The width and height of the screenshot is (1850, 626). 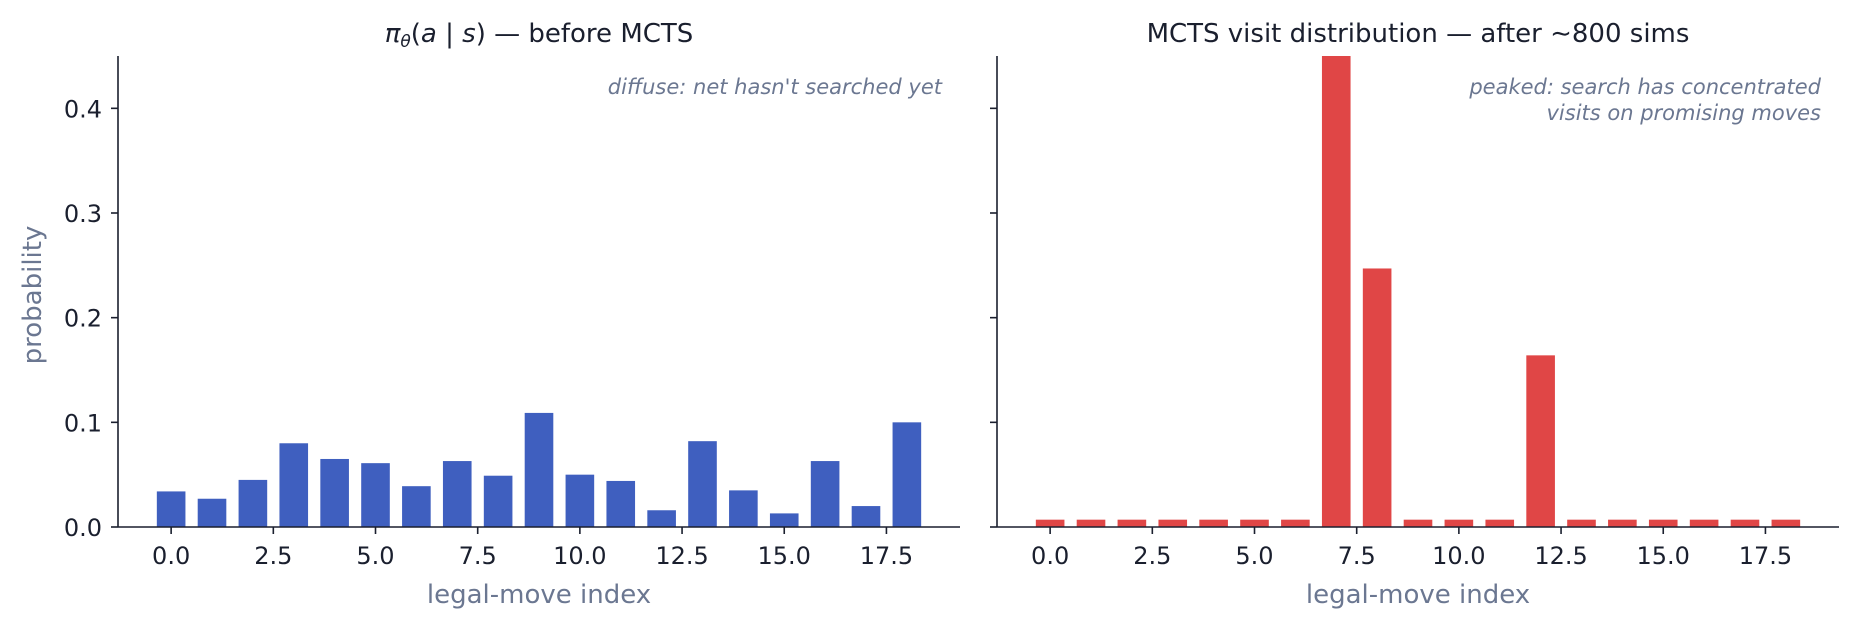 What do you see at coordinates (589, 34) in the screenshot?
I see `title-rest: — before MCTS` at bounding box center [589, 34].